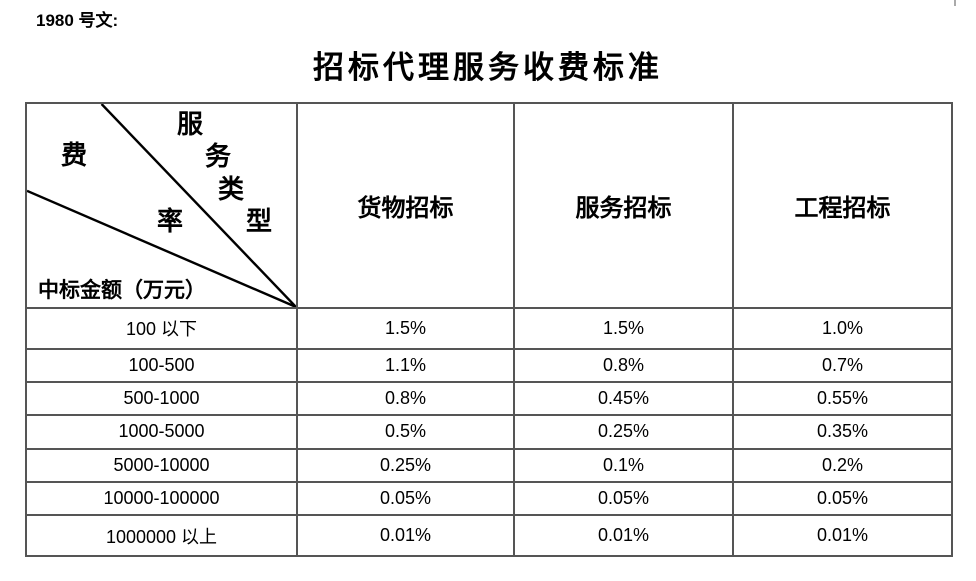  Describe the element at coordinates (161, 365) in the screenshot. I see `amount-range-cell: 100-500` at that location.